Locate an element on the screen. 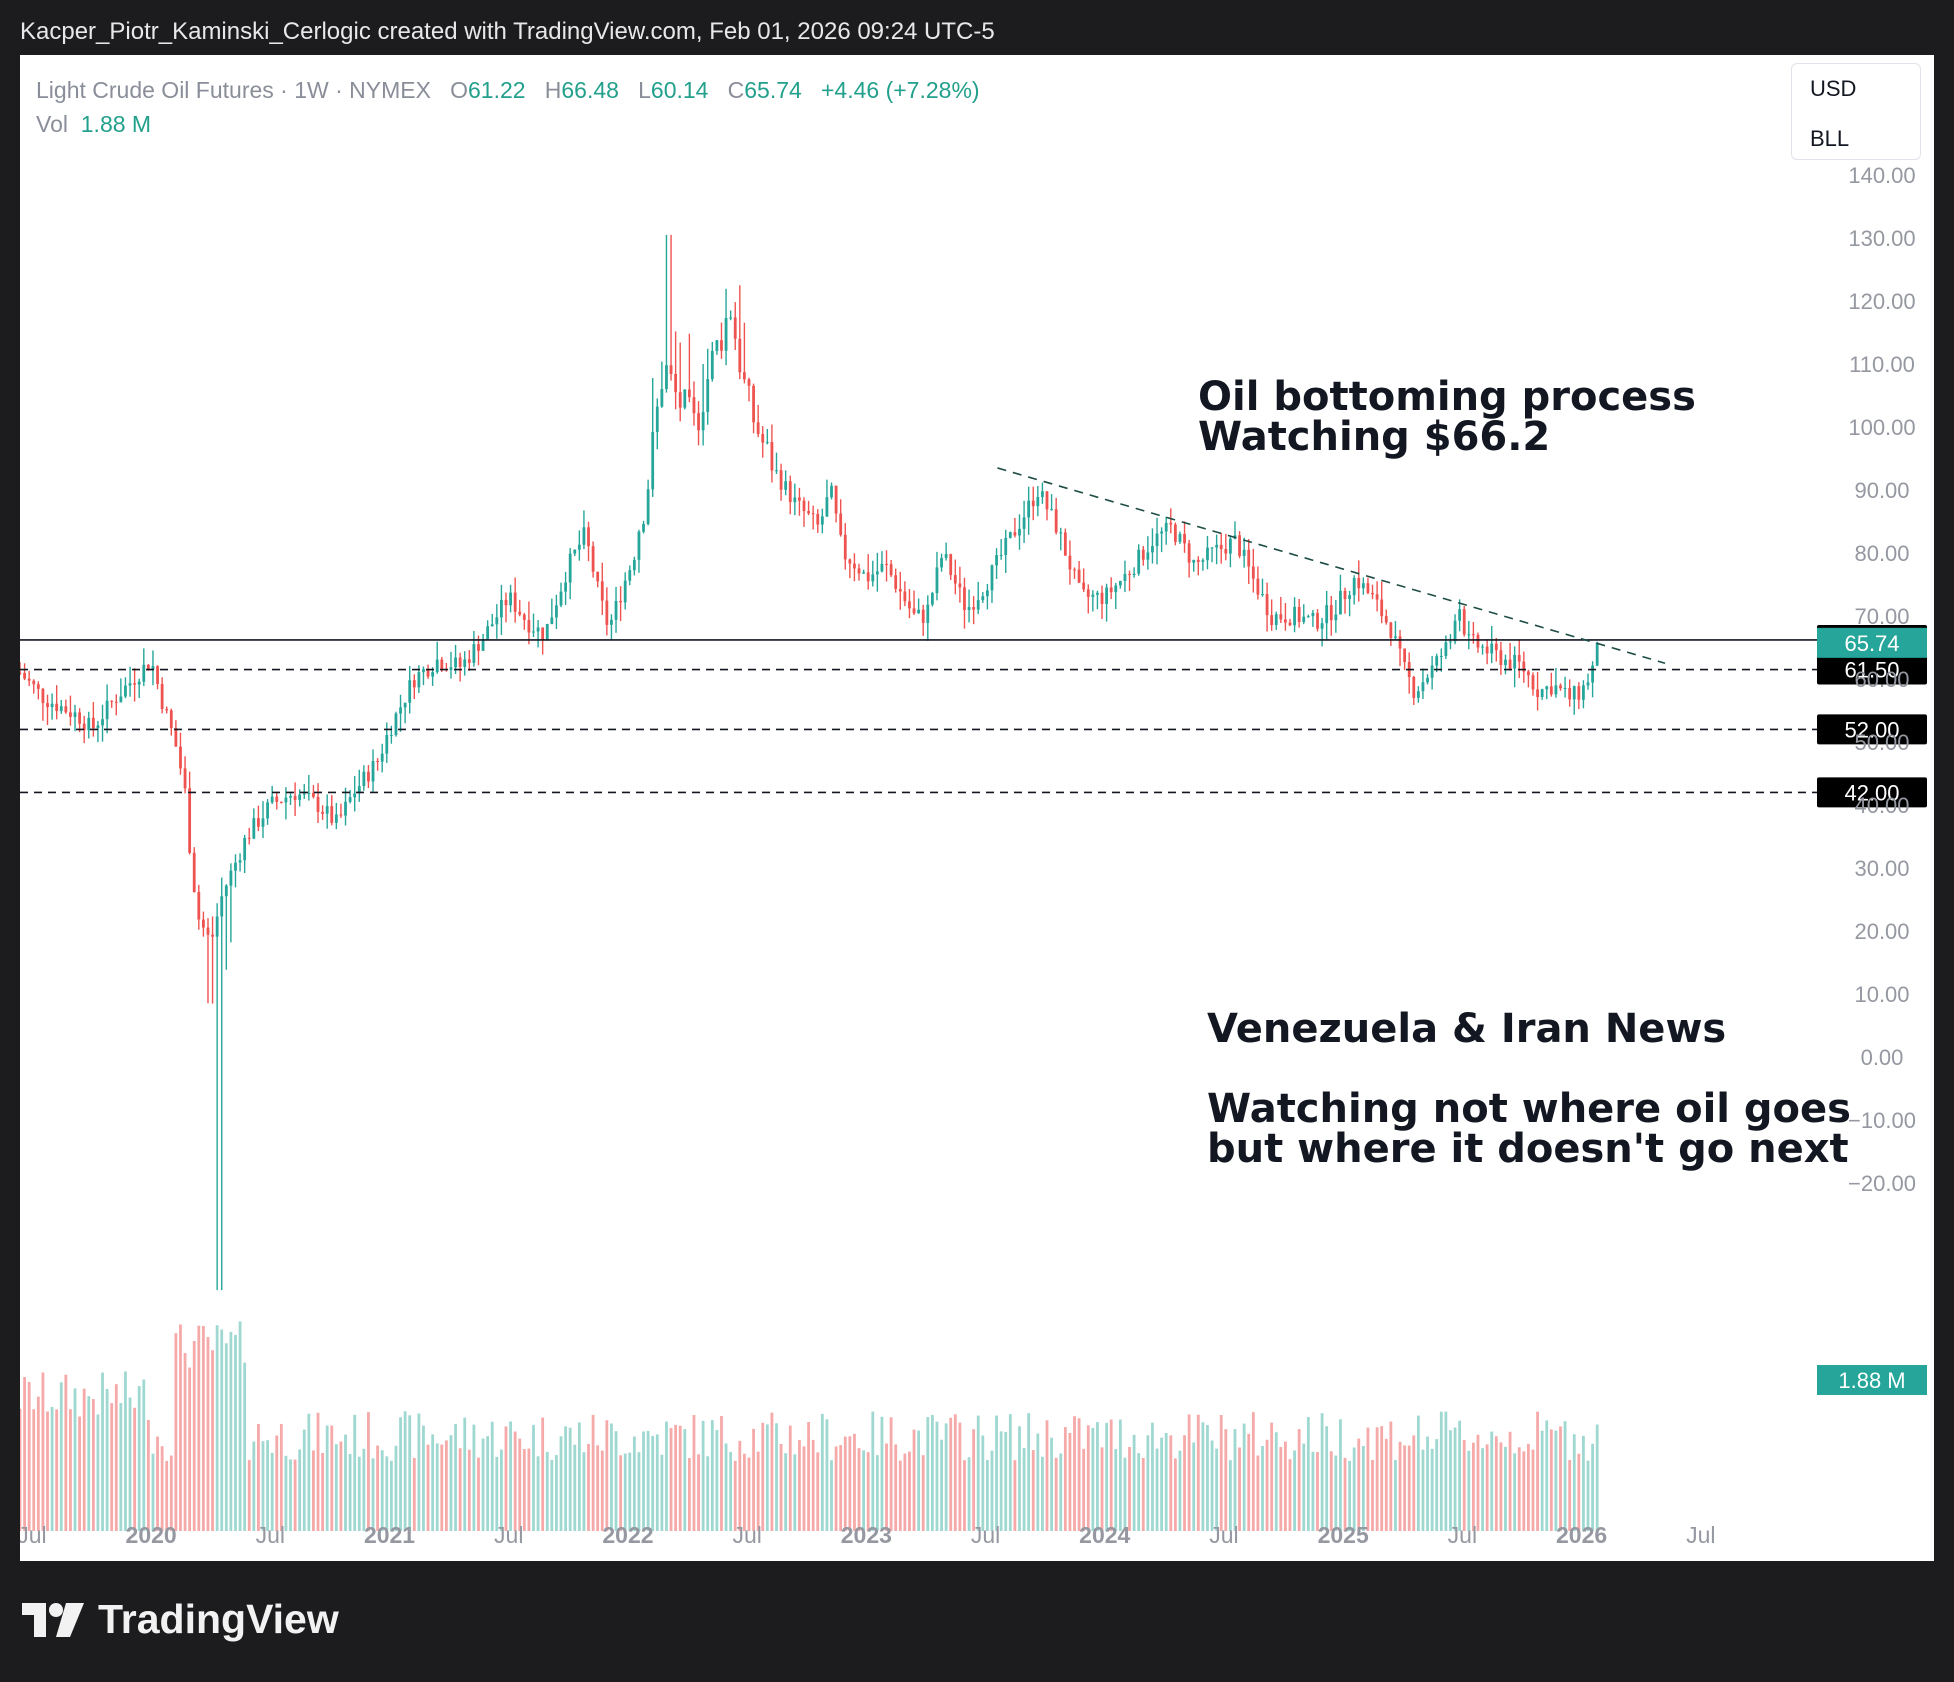 The image size is (1954, 1682). currency-label: USD is located at coordinates (1833, 88).